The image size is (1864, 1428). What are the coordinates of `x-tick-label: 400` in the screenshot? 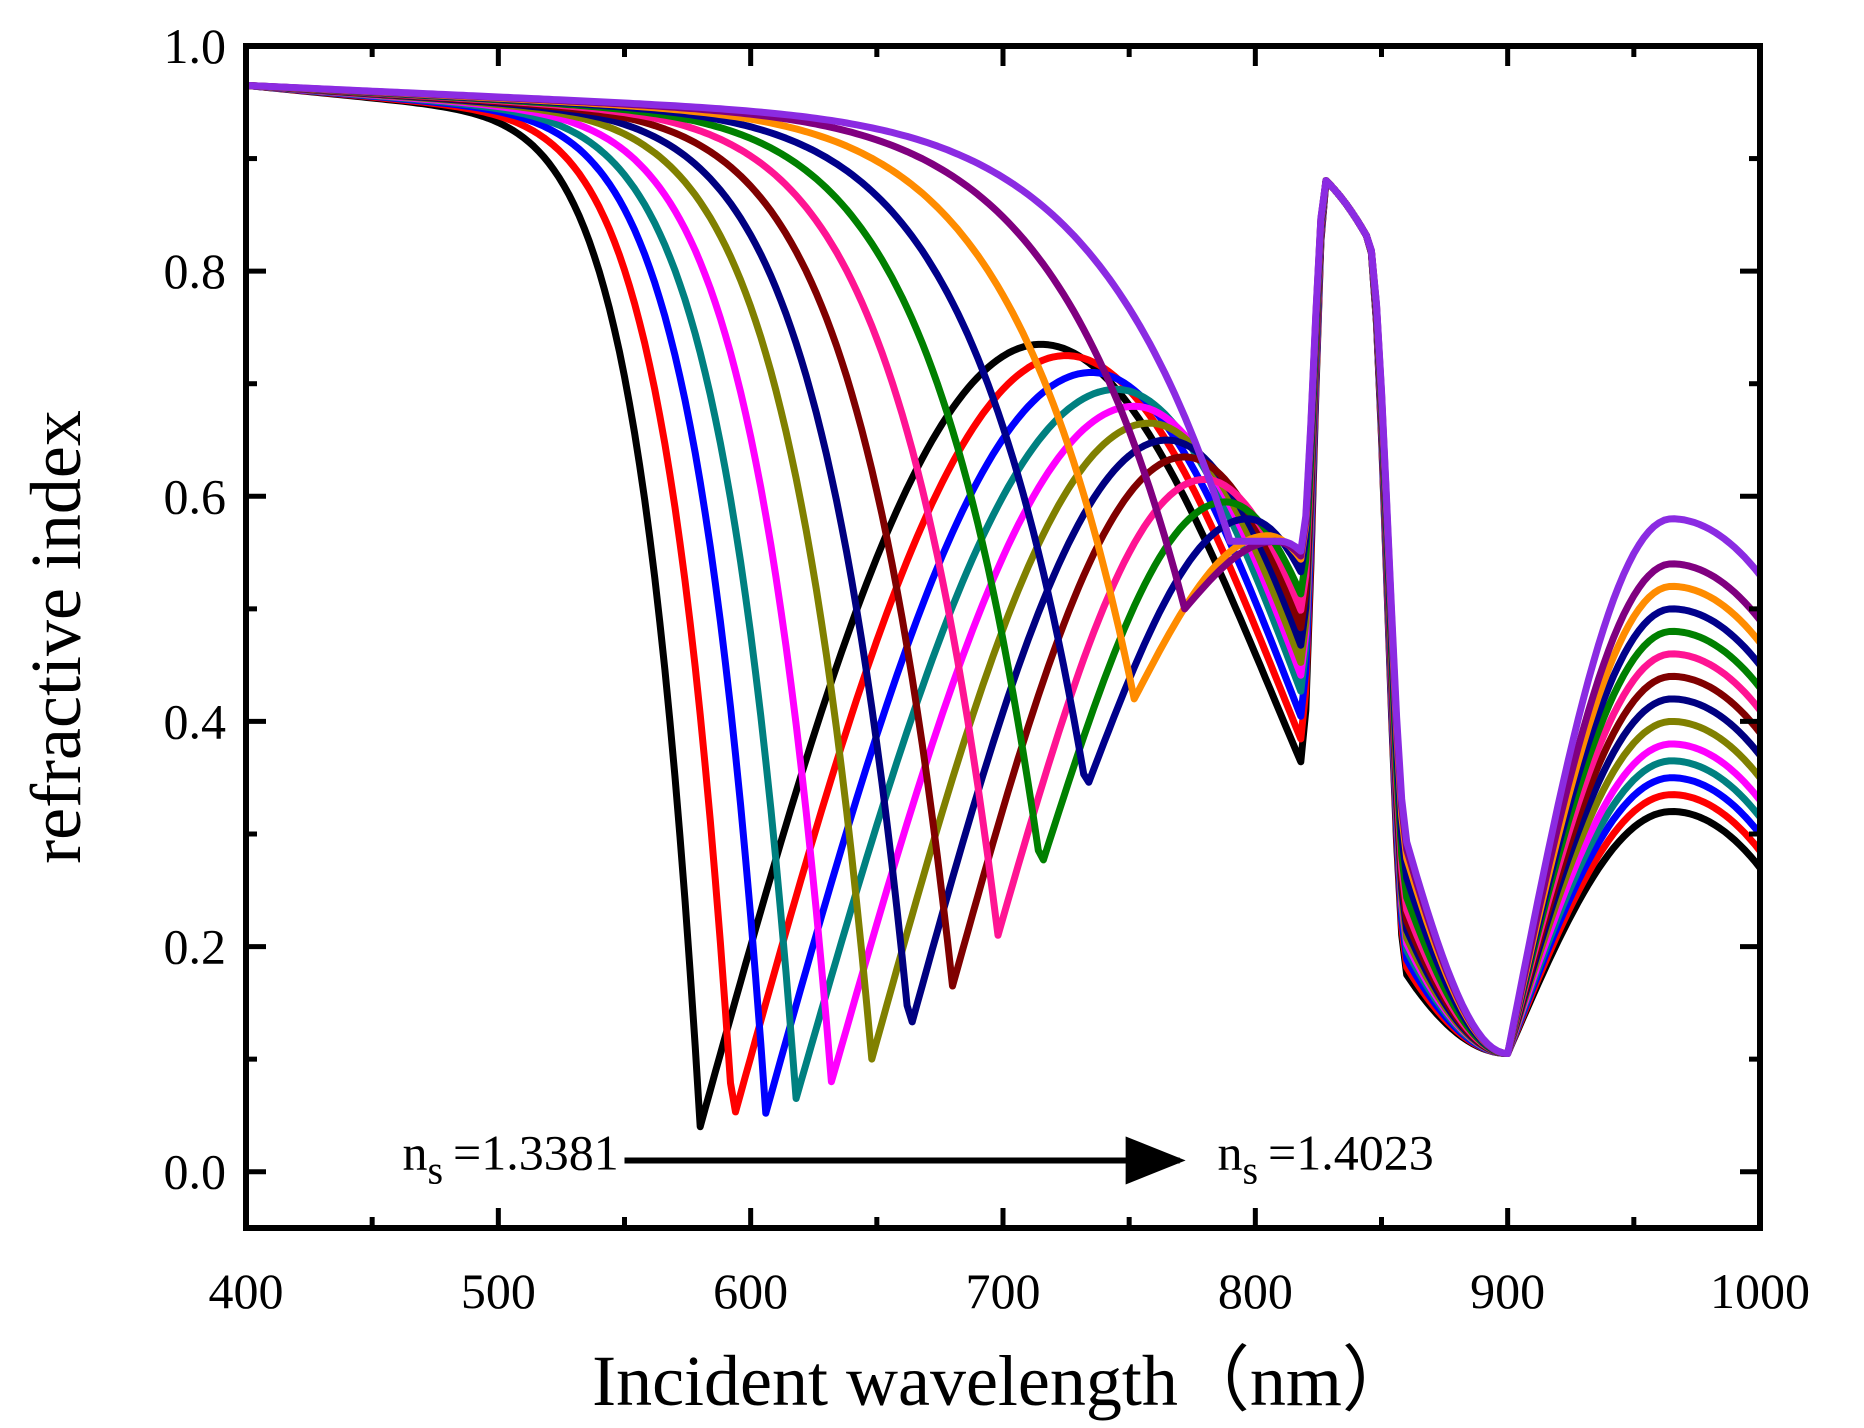 It's located at (246, 1291).